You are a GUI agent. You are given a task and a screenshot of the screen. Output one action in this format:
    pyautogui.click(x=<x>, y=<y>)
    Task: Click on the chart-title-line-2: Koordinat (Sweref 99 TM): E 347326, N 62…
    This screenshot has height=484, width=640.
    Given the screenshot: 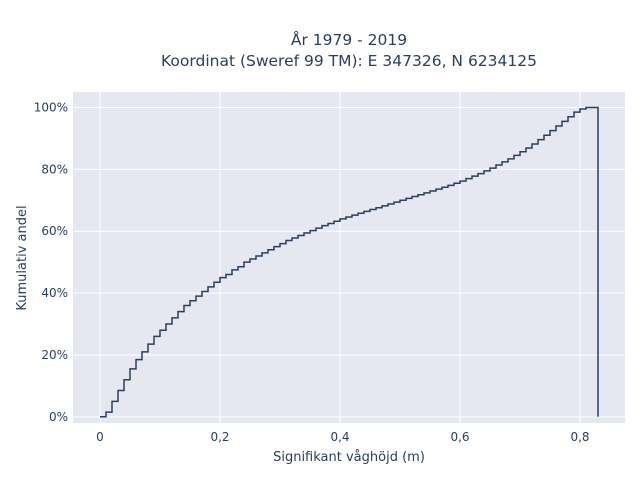 What is the action you would take?
    pyautogui.click(x=349, y=61)
    